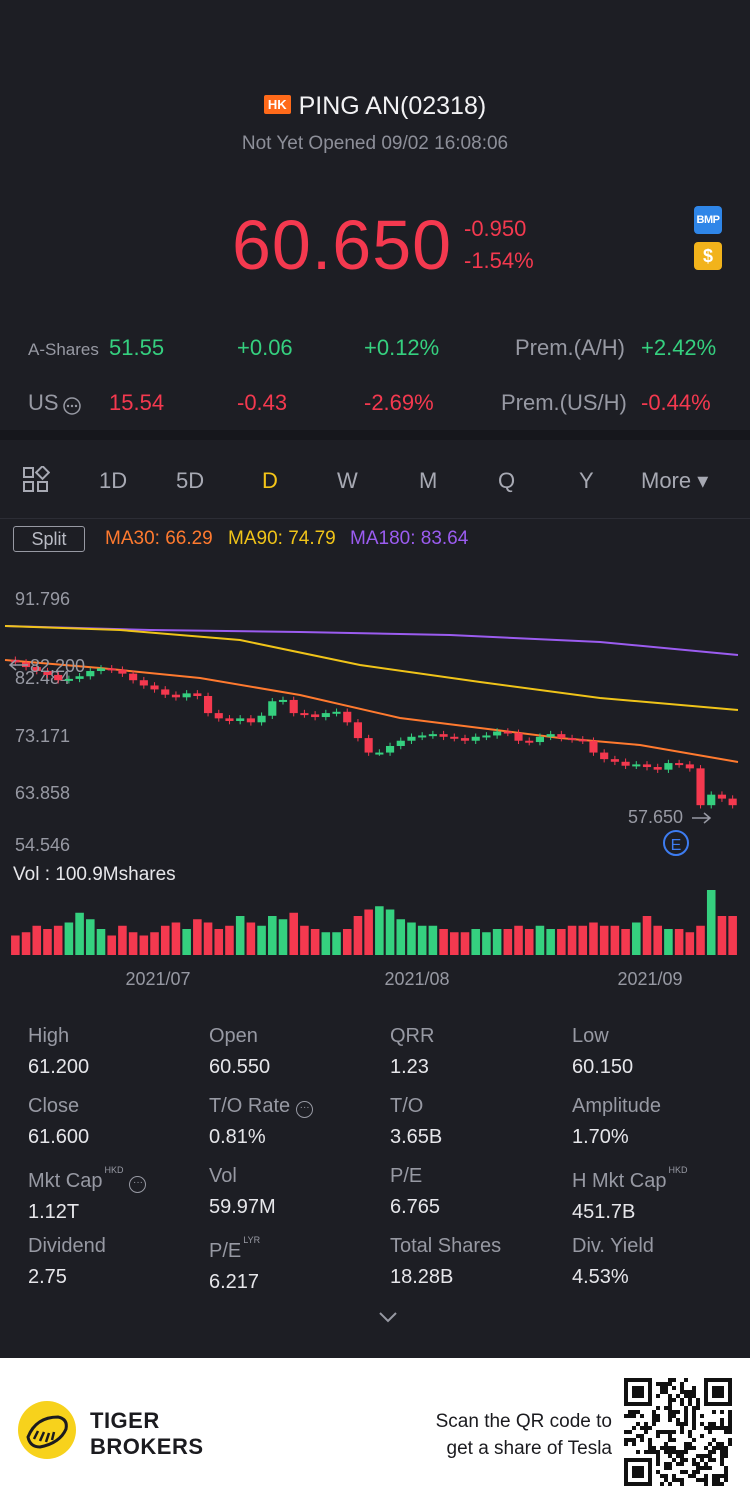 Image resolution: width=750 pixels, height=1505 pixels. What do you see at coordinates (409, 538) in the screenshot?
I see `ma180-label: MA180: 83.64` at bounding box center [409, 538].